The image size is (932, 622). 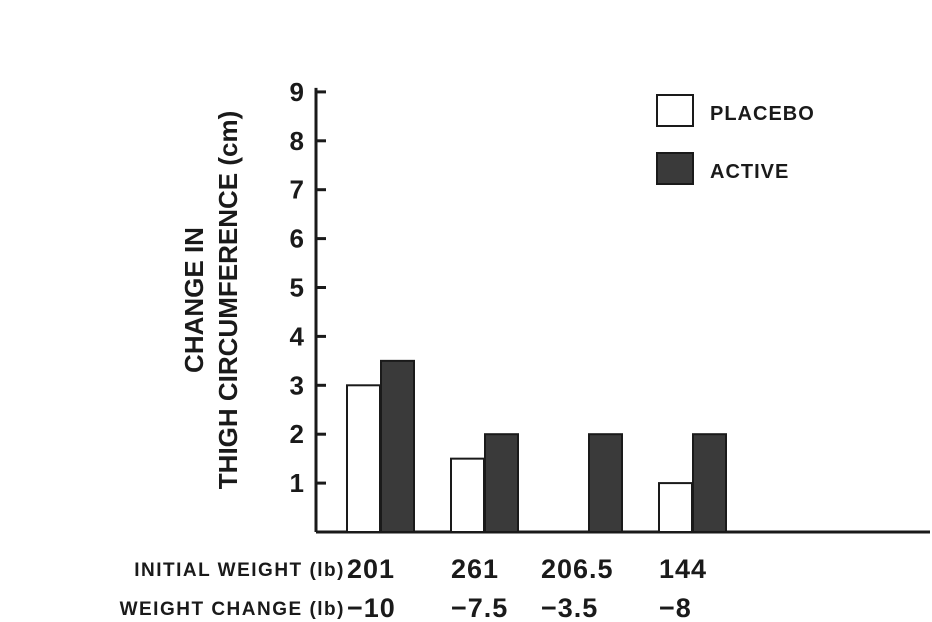 What do you see at coordinates (675, 168) in the screenshot?
I see `legend-swatch-active` at bounding box center [675, 168].